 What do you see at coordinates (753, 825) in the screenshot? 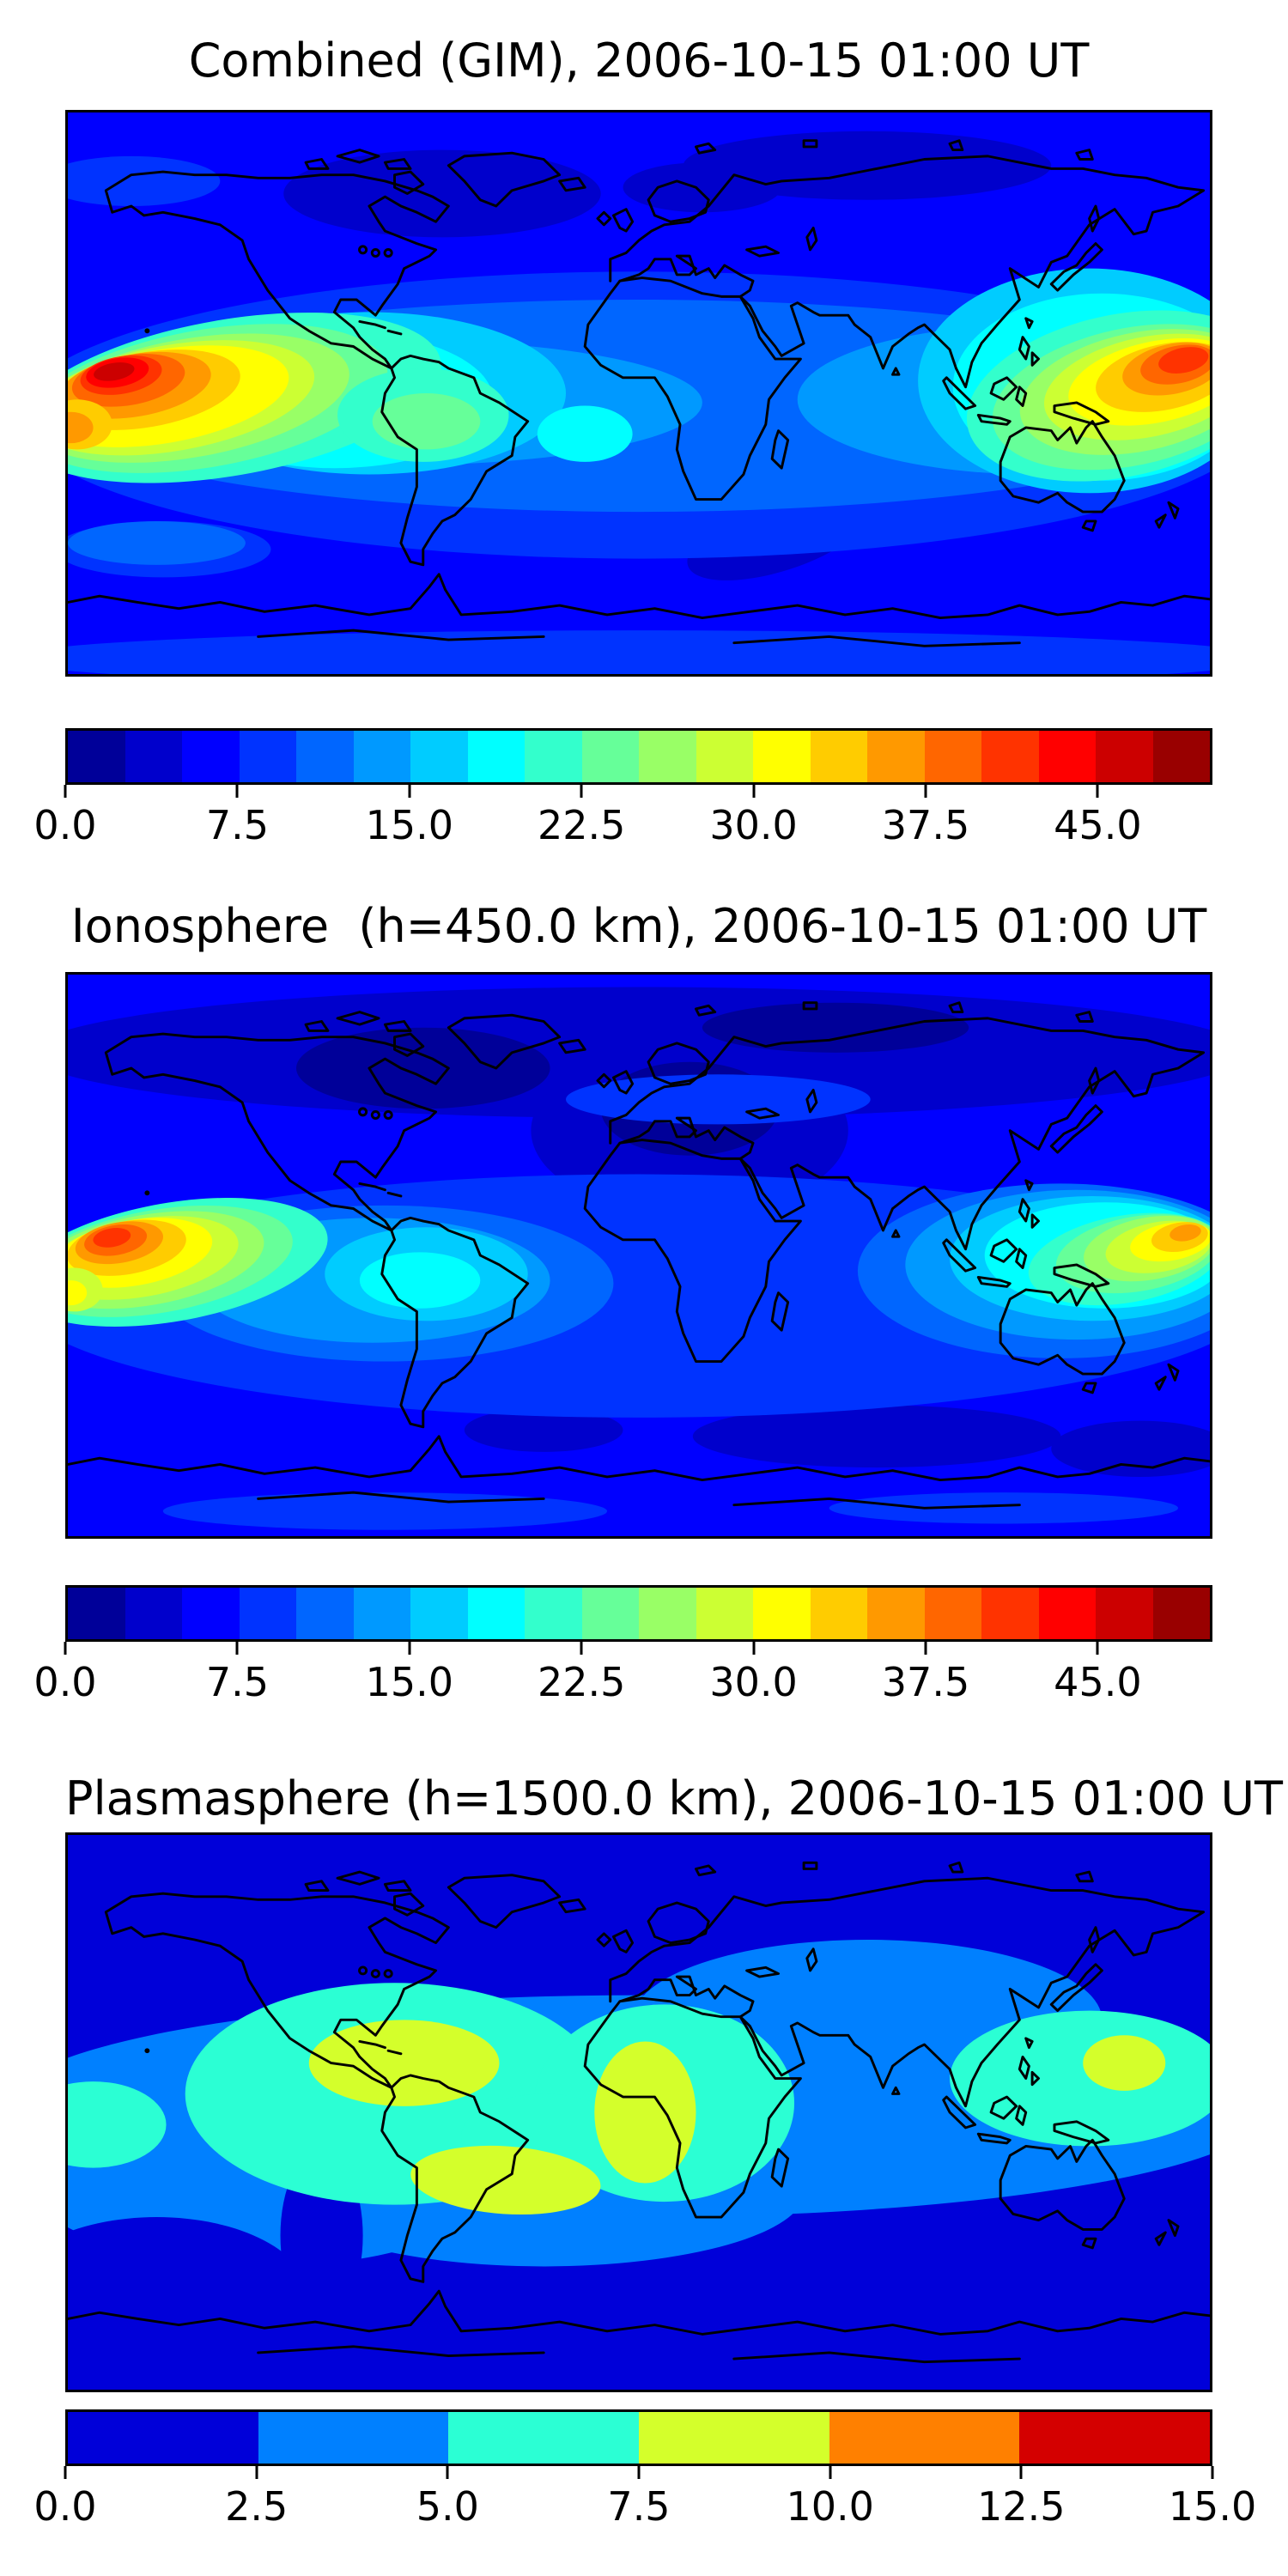
I see `tick-label: 30.0` at bounding box center [753, 825].